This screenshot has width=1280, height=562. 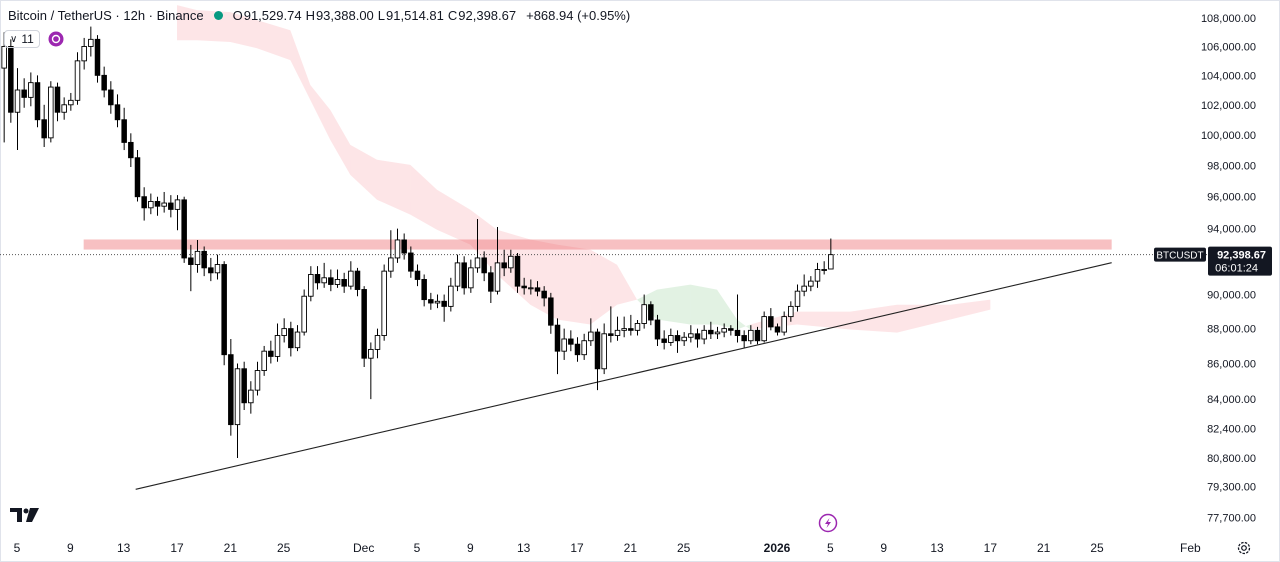 I want to click on event-icon, so click(x=828, y=523).